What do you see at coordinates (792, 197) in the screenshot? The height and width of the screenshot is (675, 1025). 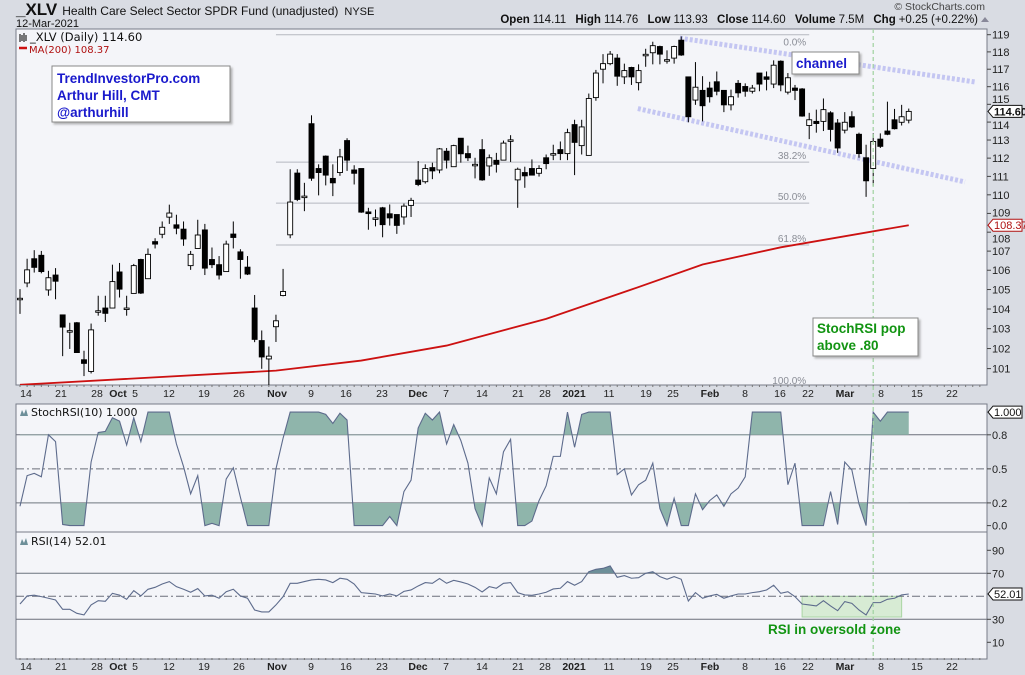 I see `fib-label: 50.0%` at bounding box center [792, 197].